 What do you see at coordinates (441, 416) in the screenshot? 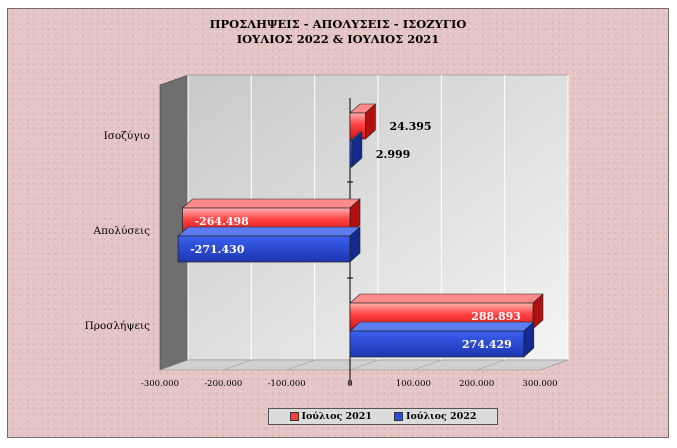
I see `legend-label-july-2022: Ιούλιος 2022` at bounding box center [441, 416].